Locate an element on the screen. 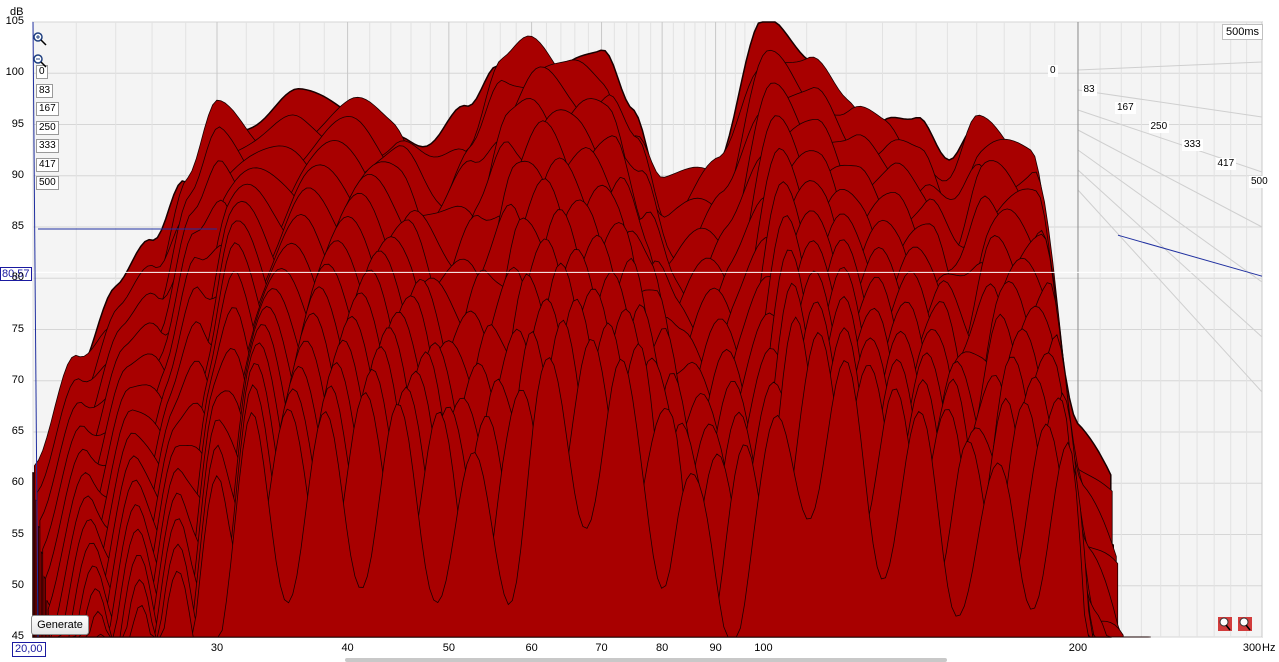  zoom-in-x-icon is located at coordinates (1245, 624).